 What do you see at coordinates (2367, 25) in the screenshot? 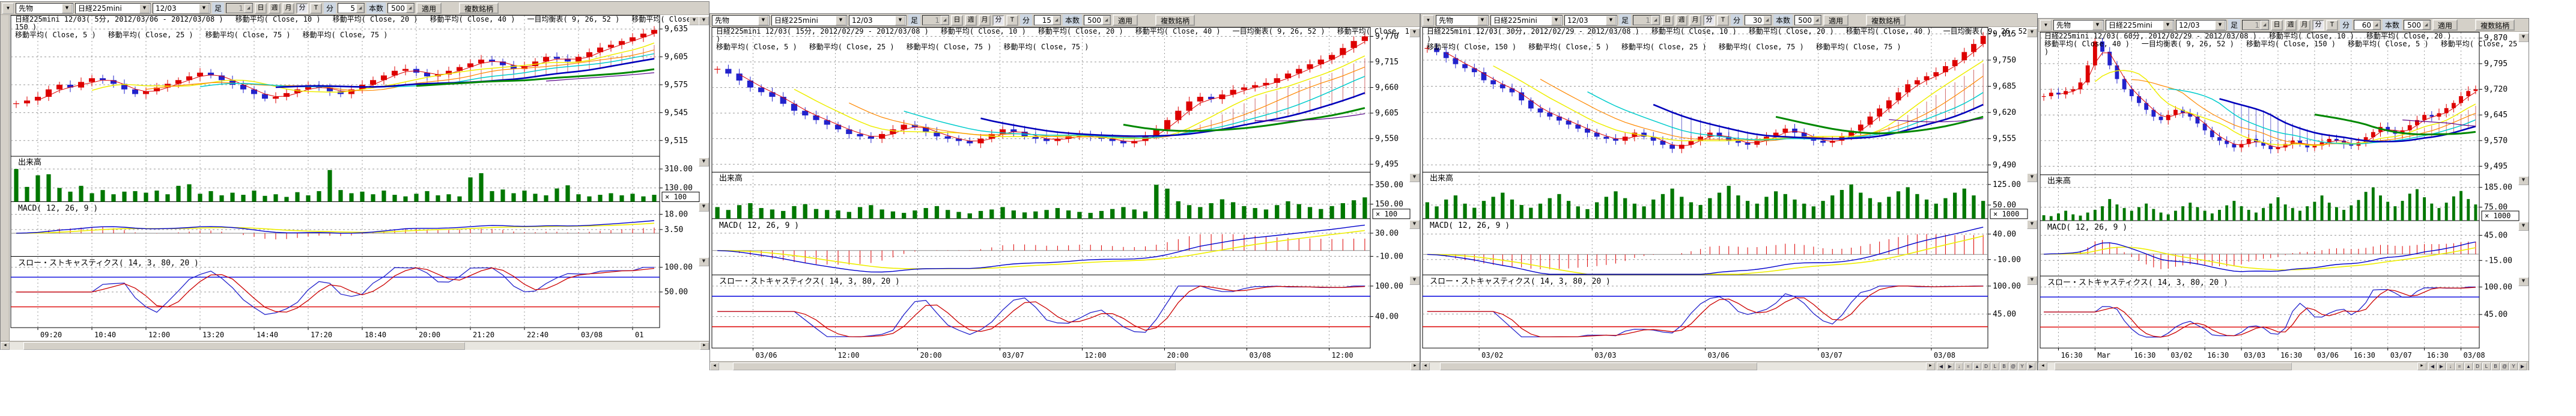
I see `minute-input: 60 ◢` at bounding box center [2367, 25].